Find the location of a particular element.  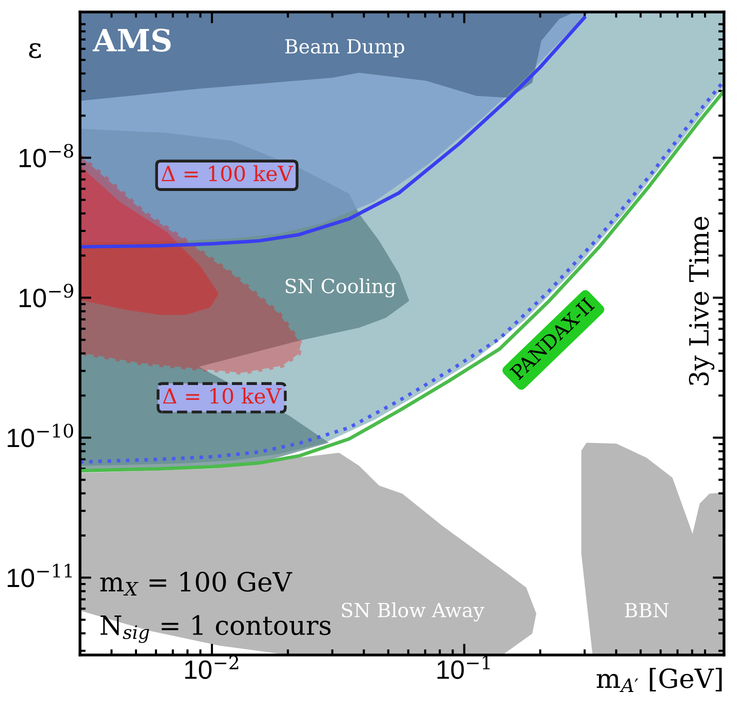

y-tick-label: 10$^{−10}$ is located at coordinates (41, 436).